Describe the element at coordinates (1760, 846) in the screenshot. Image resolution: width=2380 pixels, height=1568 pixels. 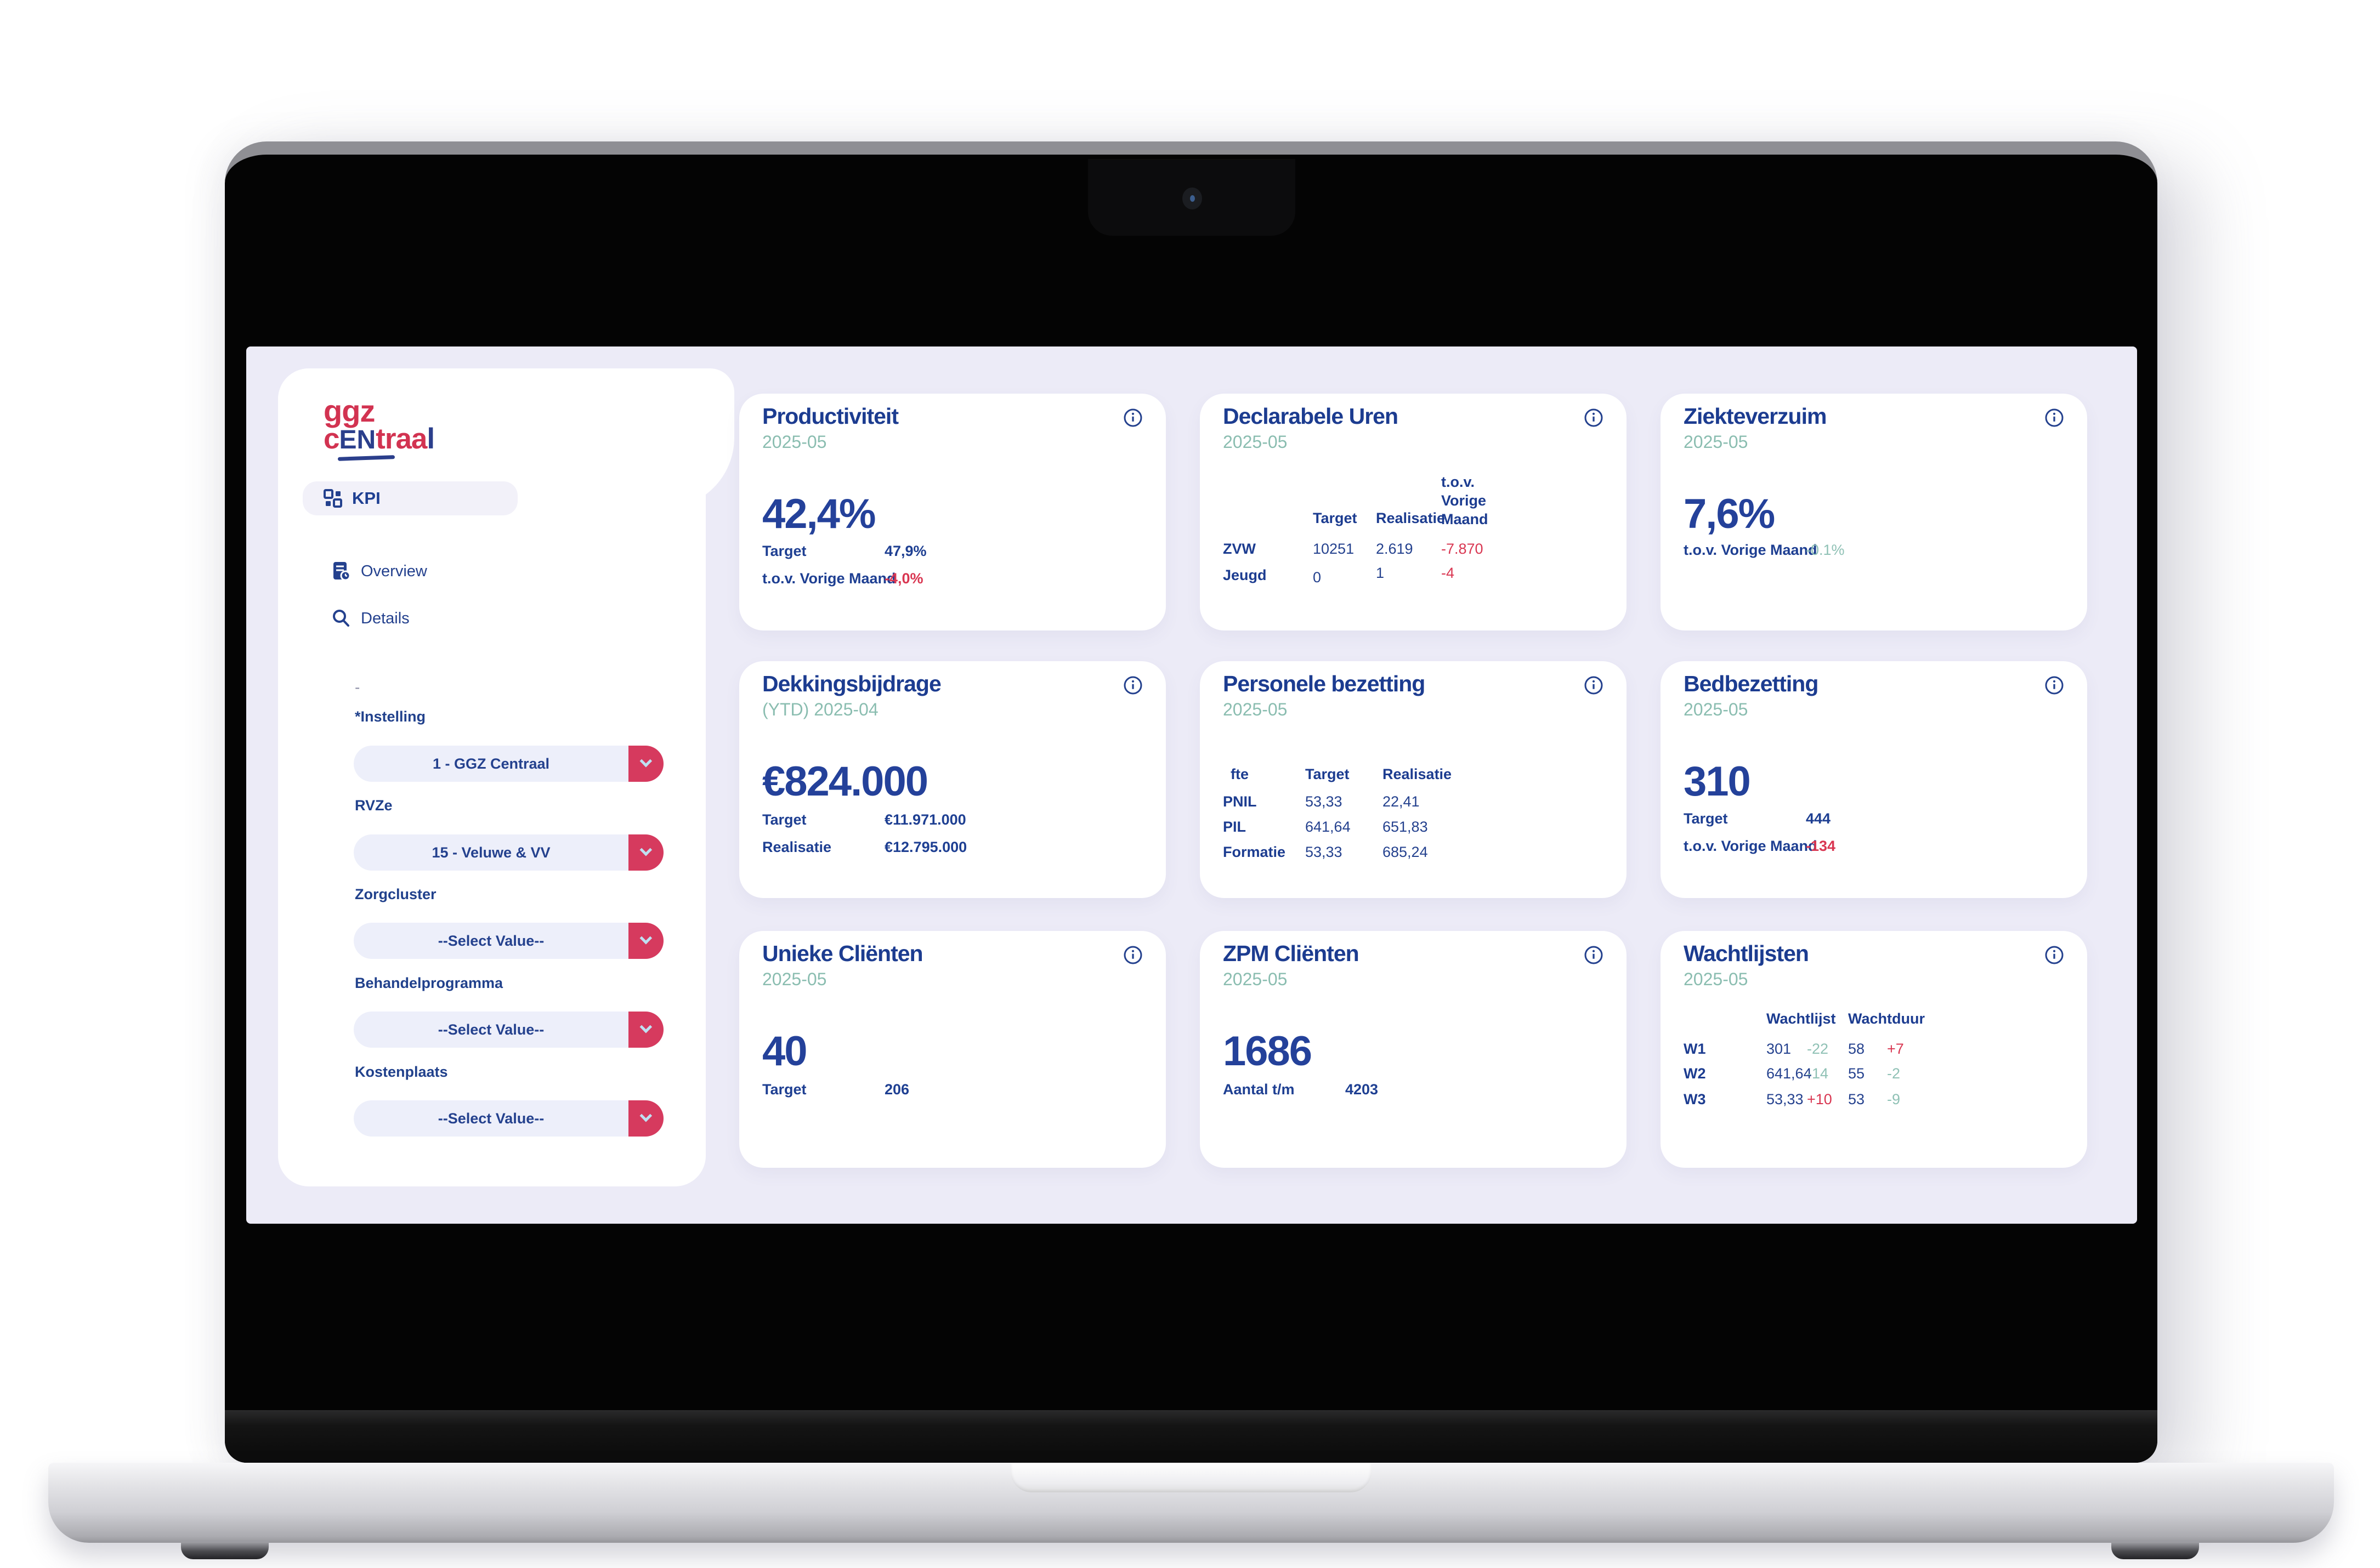
I see `stat-row: t.o.v. Vorige Maand -134` at that location.